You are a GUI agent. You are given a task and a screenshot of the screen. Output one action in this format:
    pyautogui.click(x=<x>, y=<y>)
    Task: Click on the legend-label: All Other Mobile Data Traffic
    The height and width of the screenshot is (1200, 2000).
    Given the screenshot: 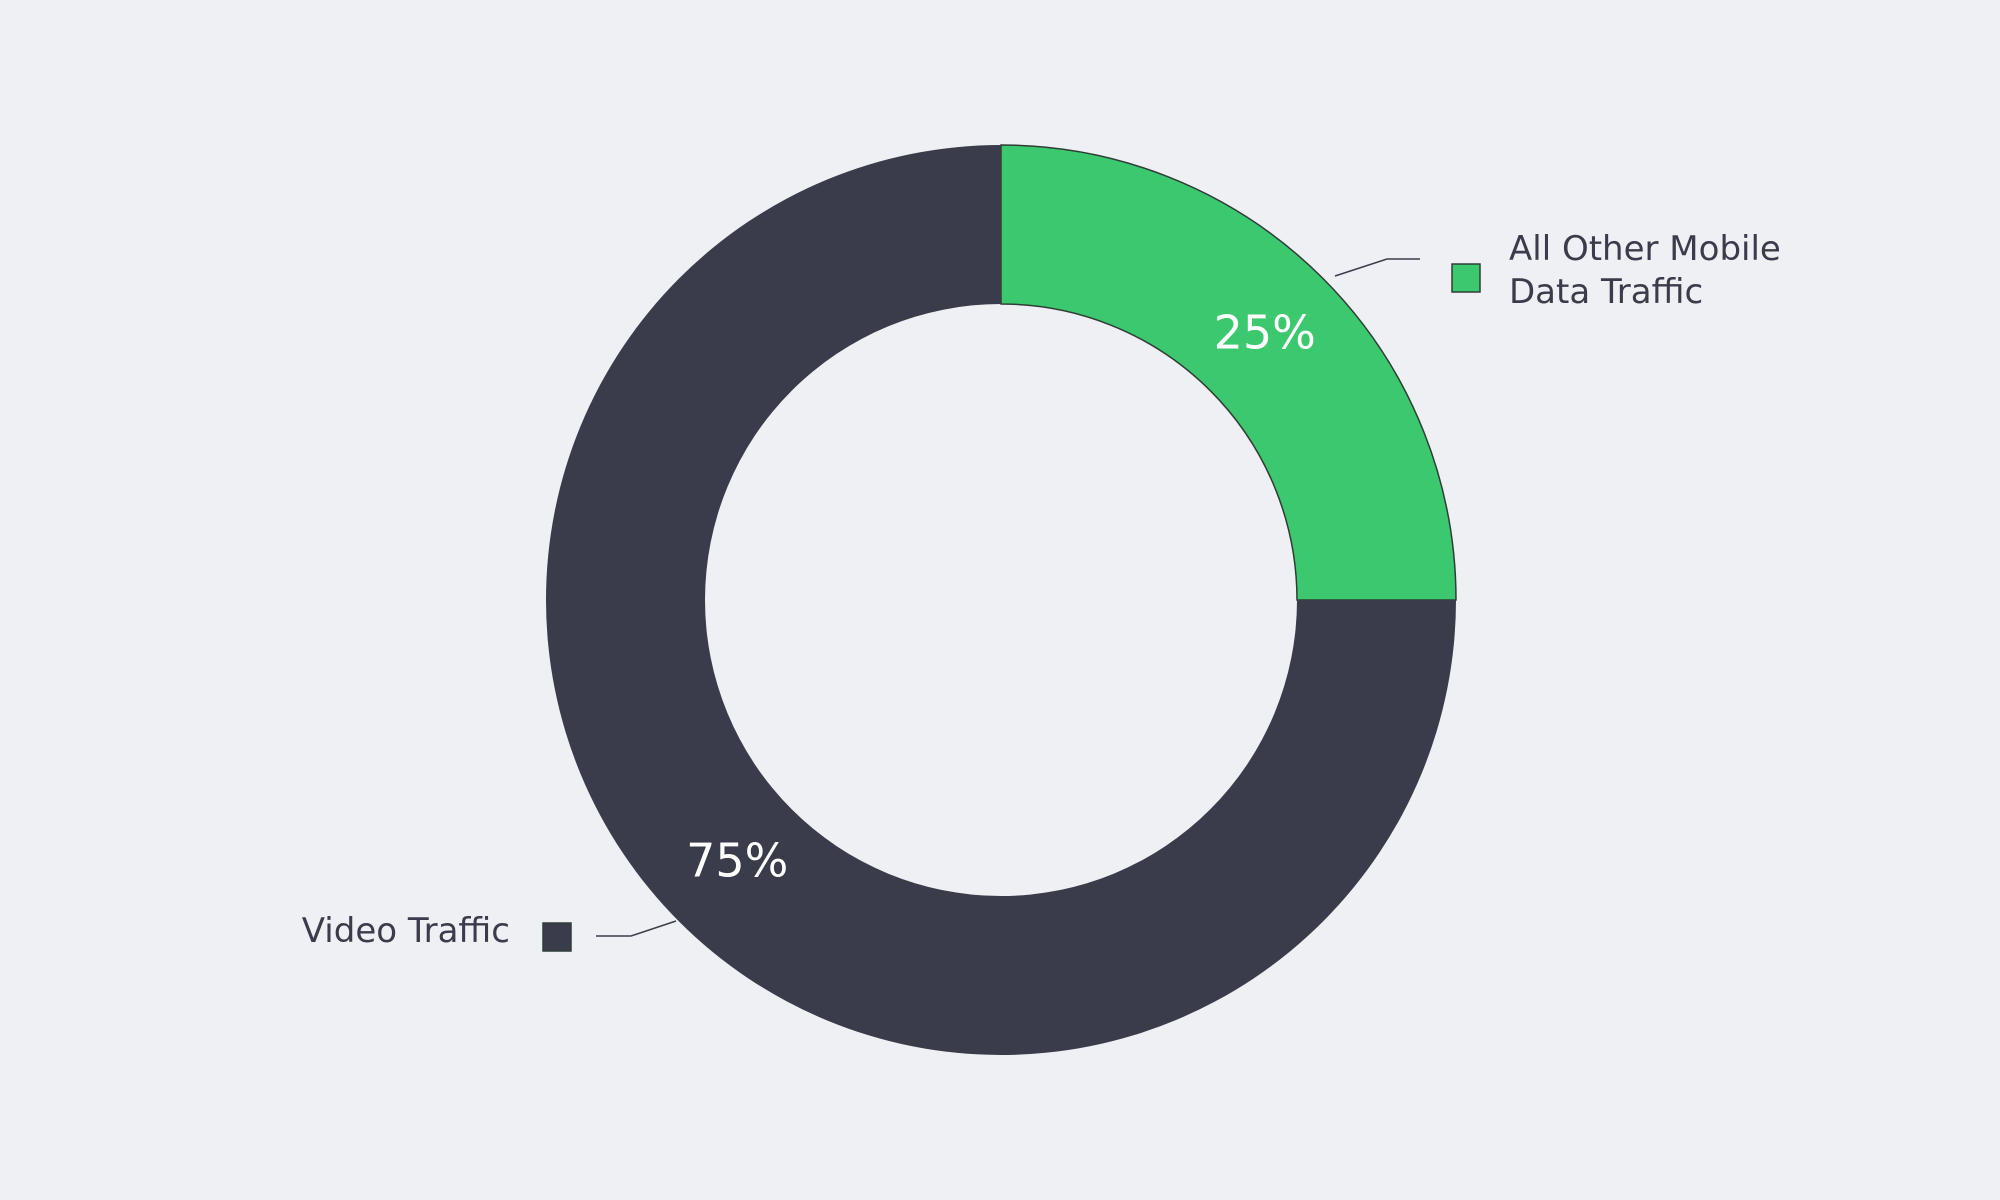 What is the action you would take?
    pyautogui.click(x=1645, y=270)
    